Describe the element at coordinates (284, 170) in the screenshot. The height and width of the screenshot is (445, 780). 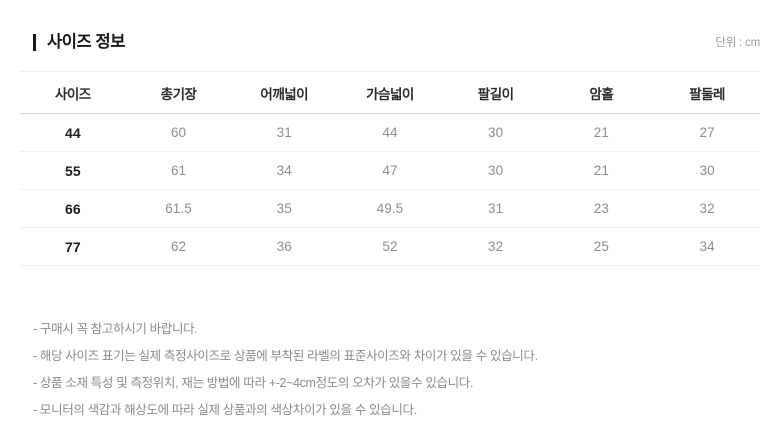
I see `cell-shoulder-width: 34` at that location.